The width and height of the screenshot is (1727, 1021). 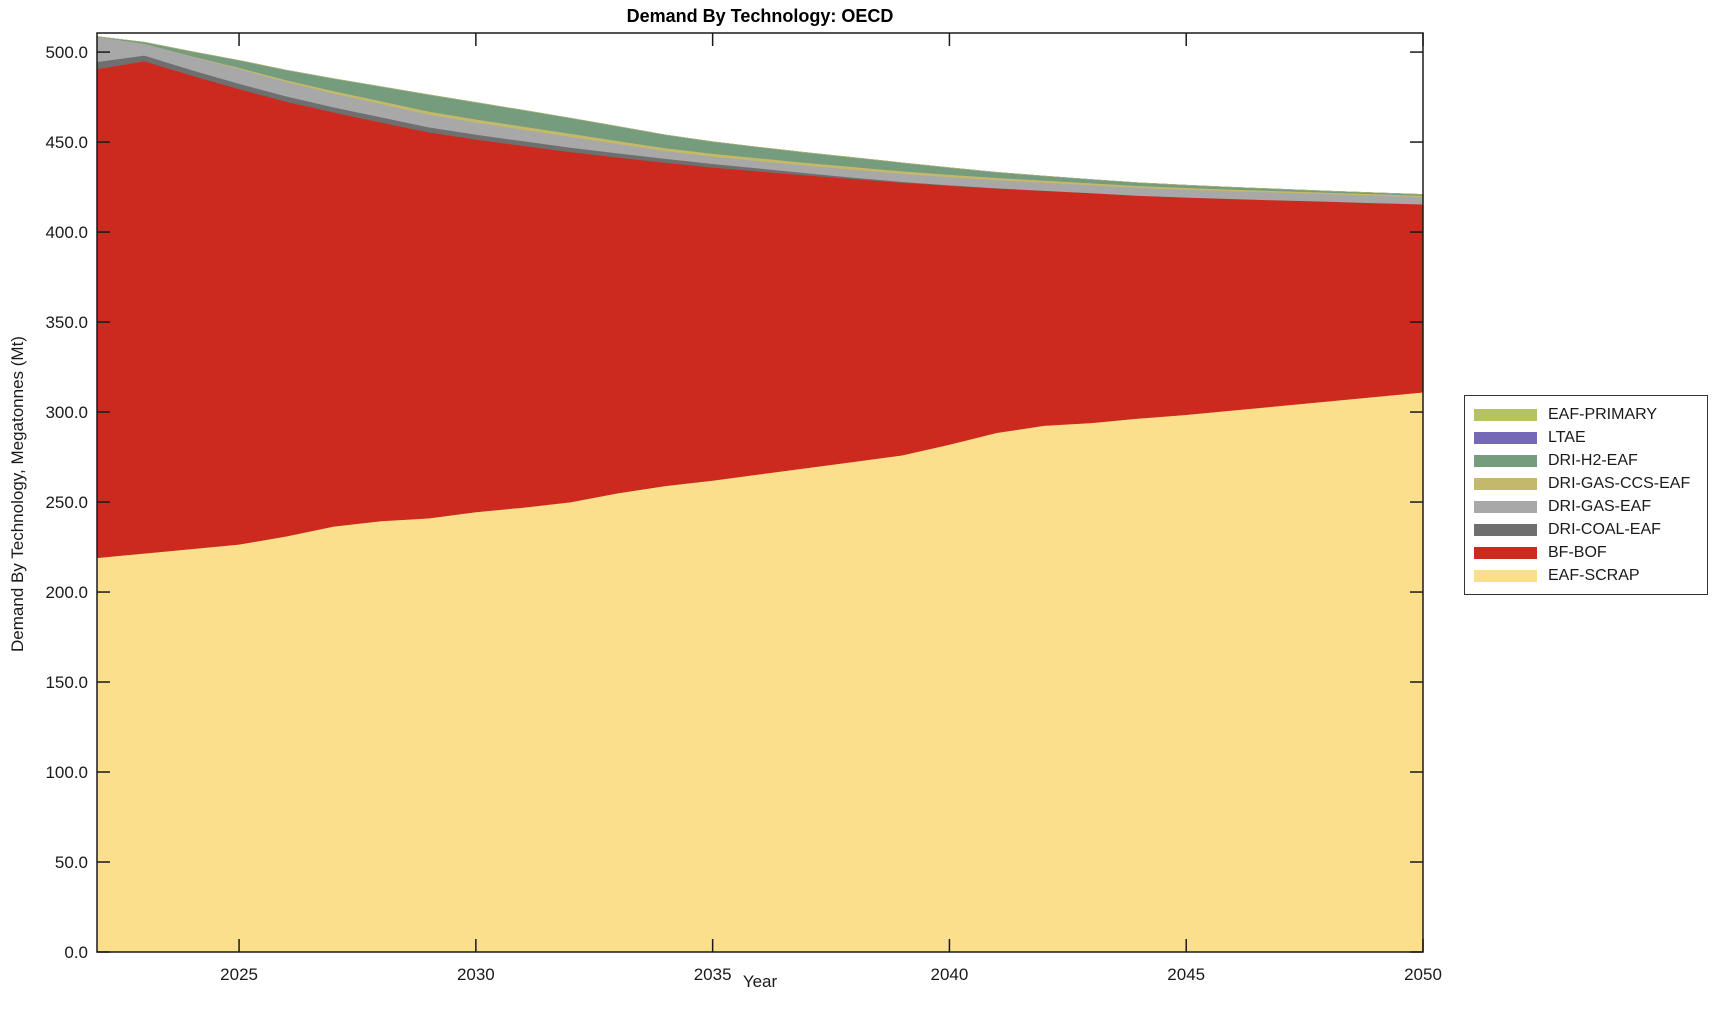 I want to click on y-tick-label: 150.0, so click(x=66, y=682).